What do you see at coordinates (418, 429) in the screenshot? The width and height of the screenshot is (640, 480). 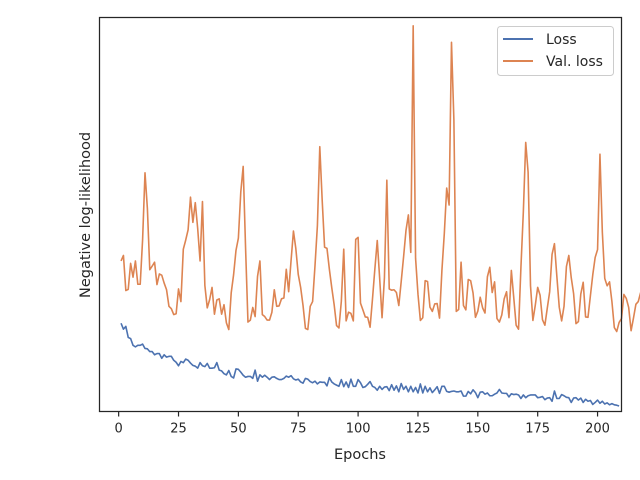 I see `x-tick-label: 125` at bounding box center [418, 429].